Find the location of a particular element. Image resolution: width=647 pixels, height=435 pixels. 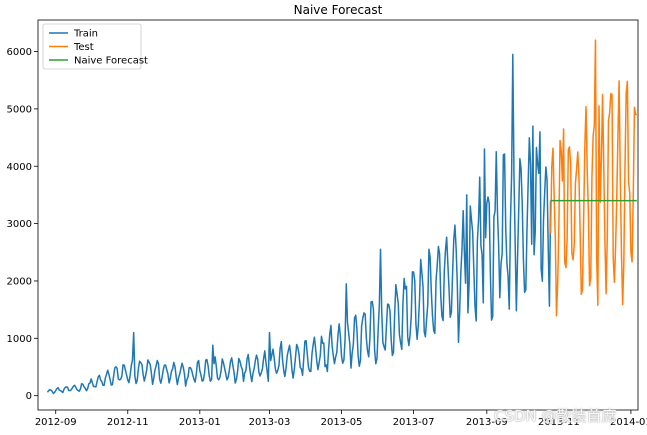

chart-title: Naive Forecast is located at coordinates (338, 10).